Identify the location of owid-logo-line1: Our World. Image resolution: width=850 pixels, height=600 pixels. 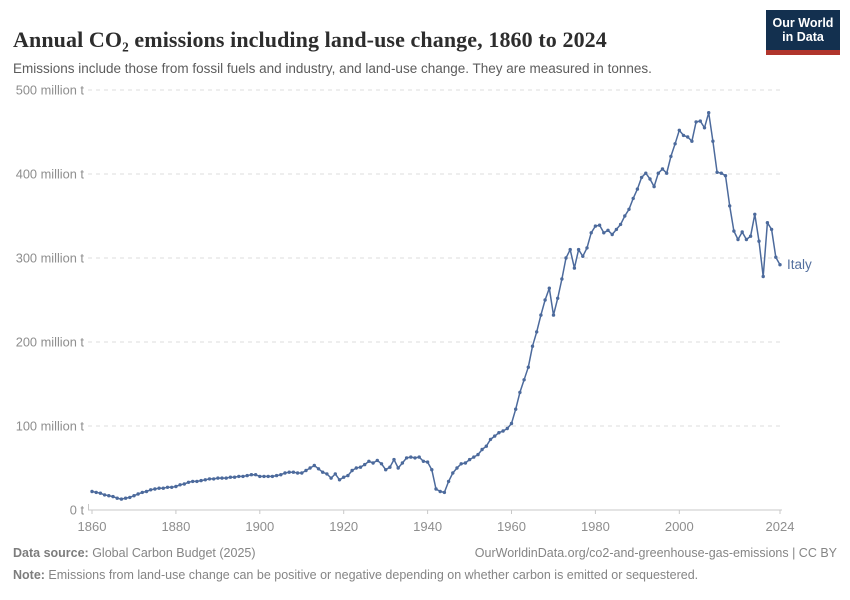
(803, 23).